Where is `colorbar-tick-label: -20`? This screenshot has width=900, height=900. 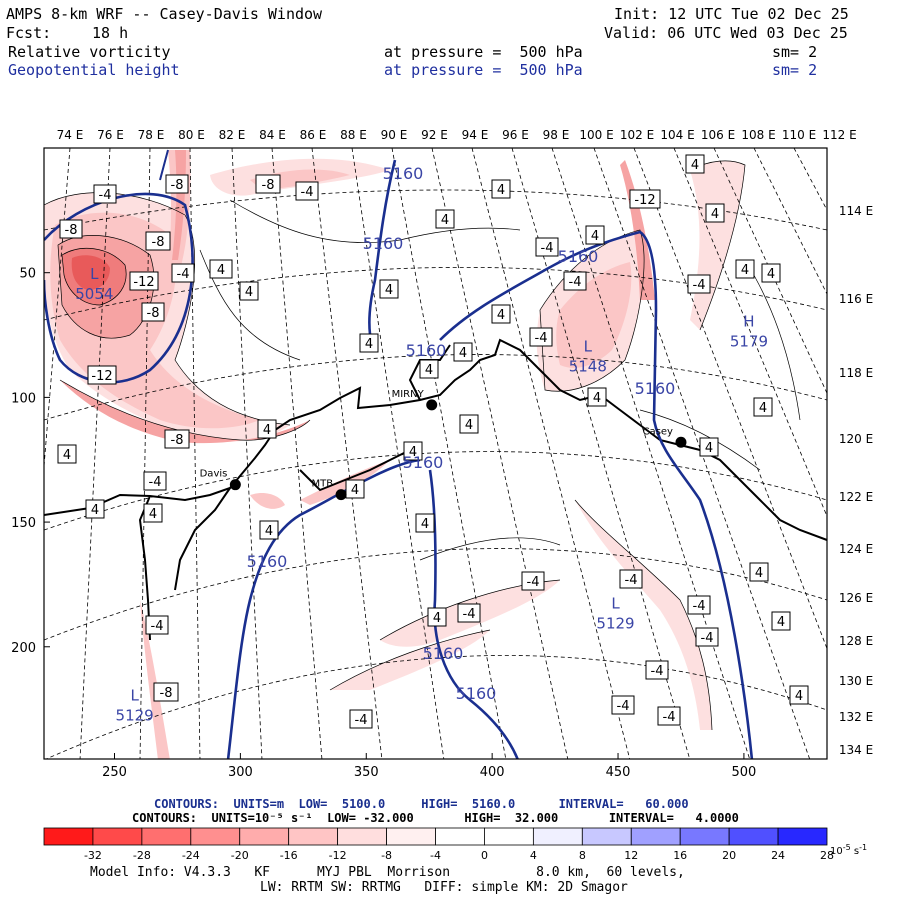 colorbar-tick-label: -20 is located at coordinates (240, 855).